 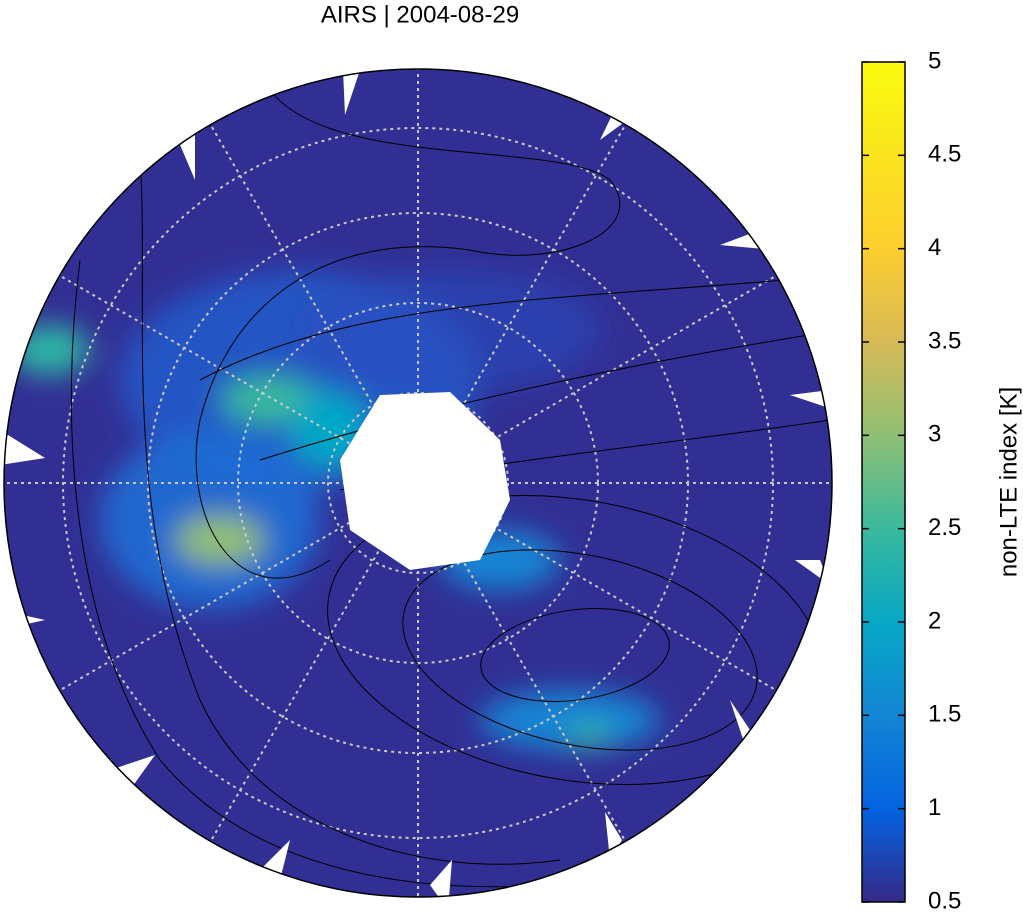 What do you see at coordinates (944, 154) in the screenshot?
I see `colorbar-tick-label: 4.5` at bounding box center [944, 154].